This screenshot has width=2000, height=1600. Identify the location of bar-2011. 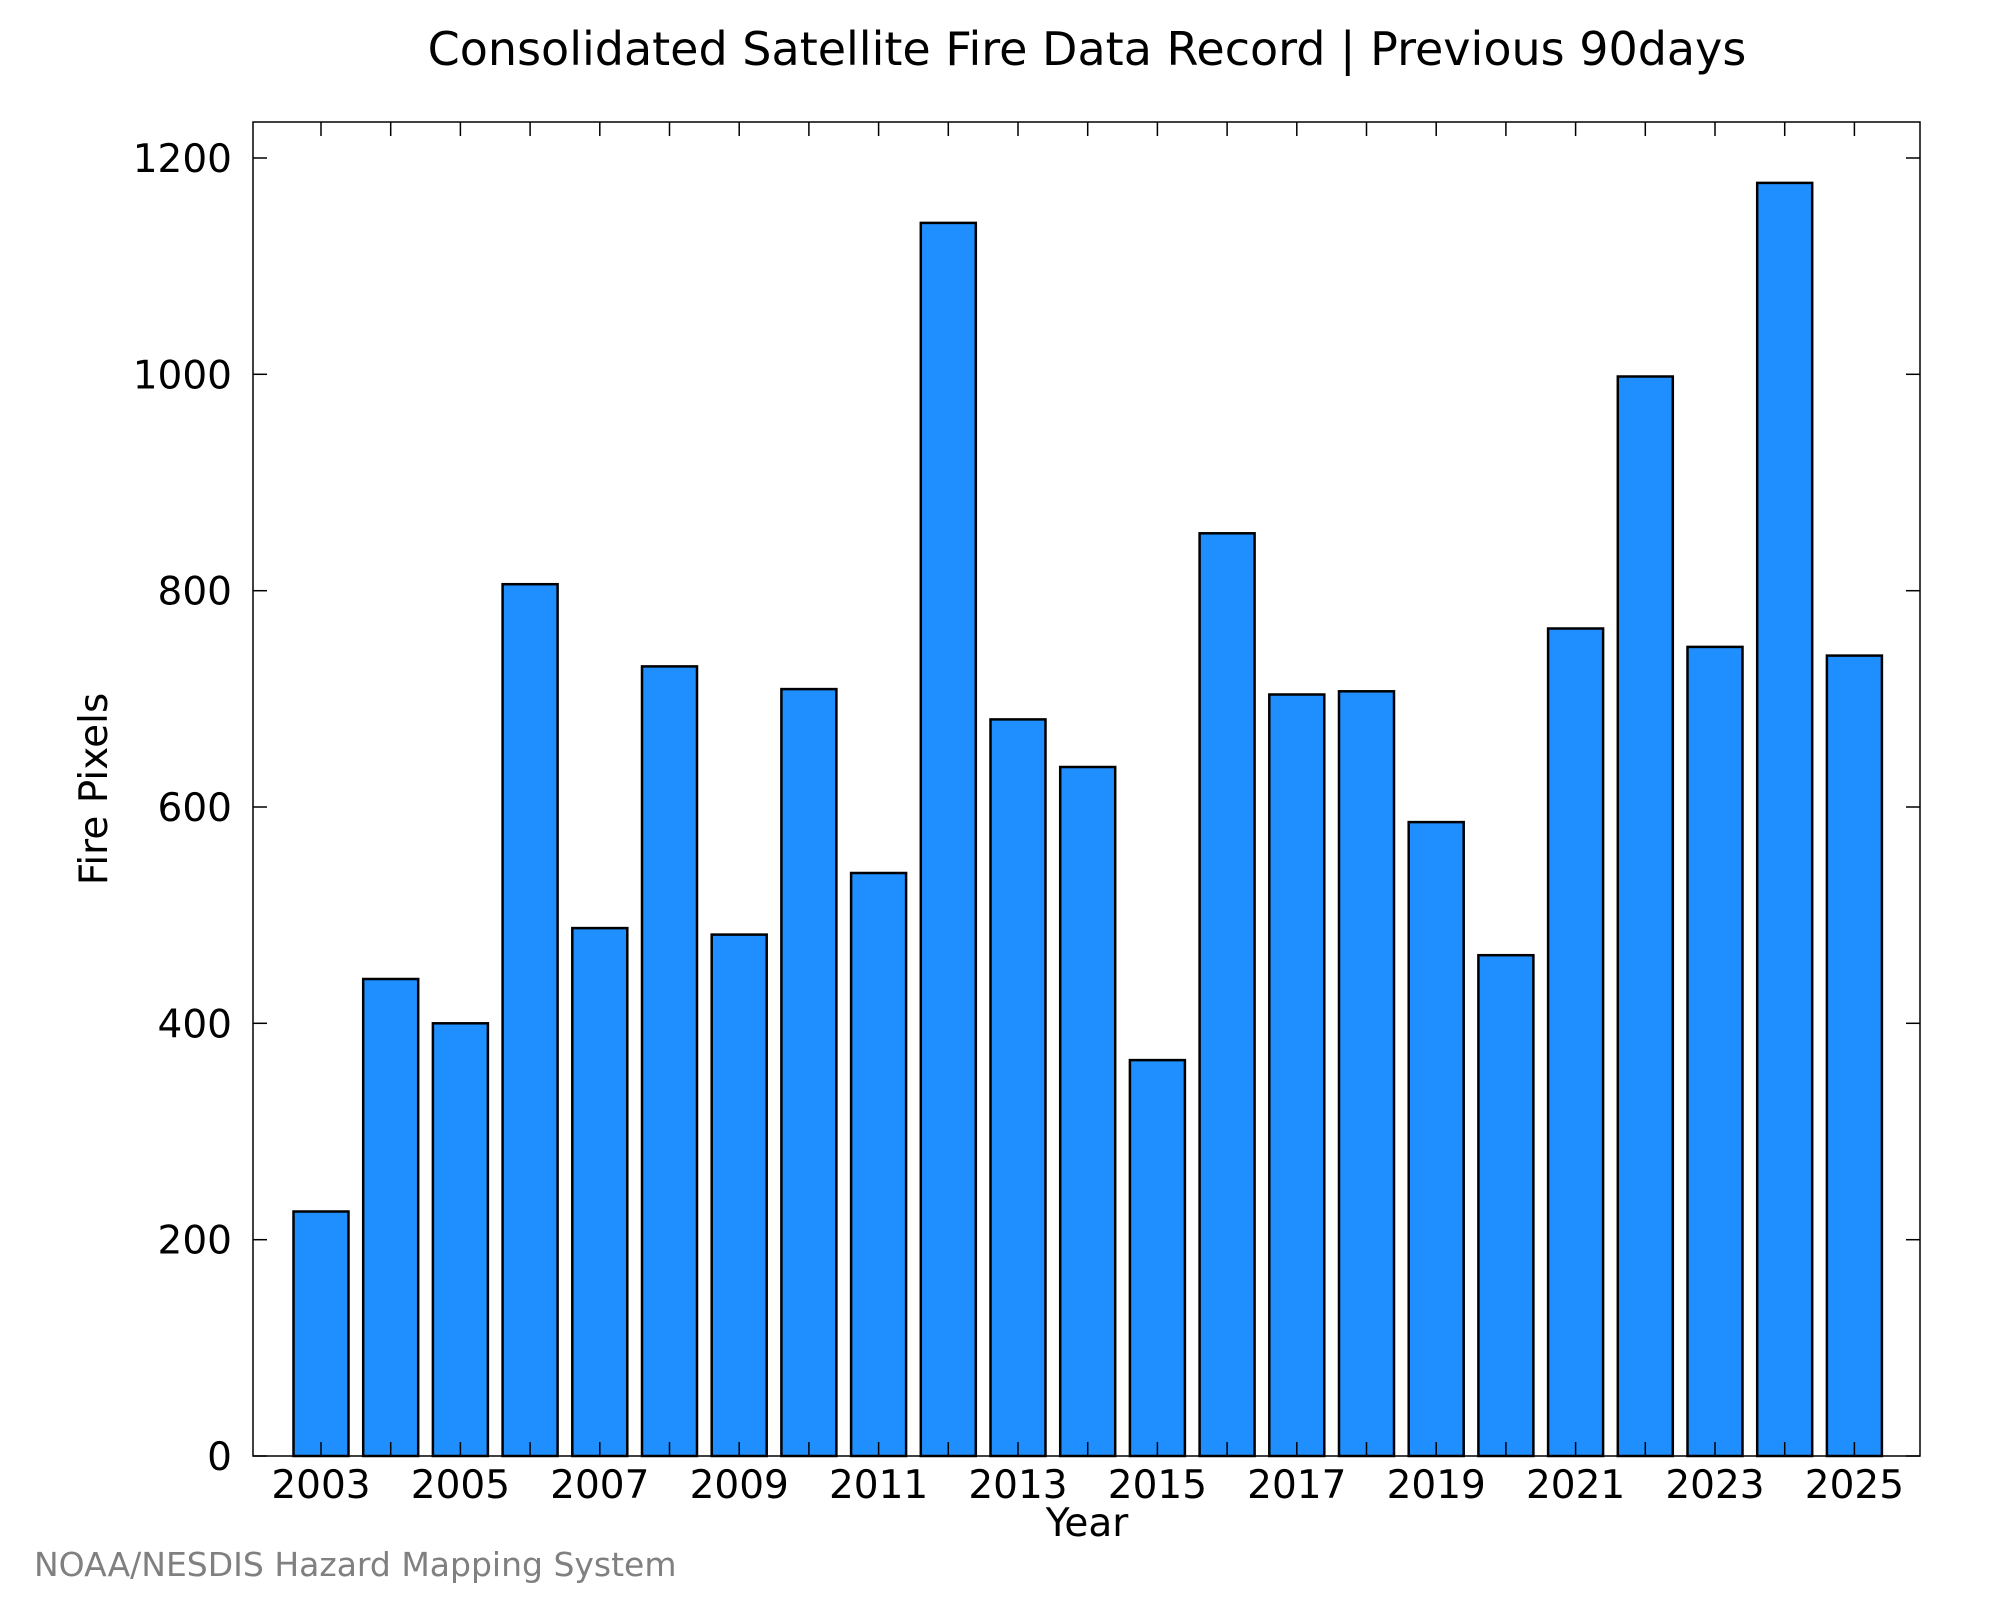
(878, 1164).